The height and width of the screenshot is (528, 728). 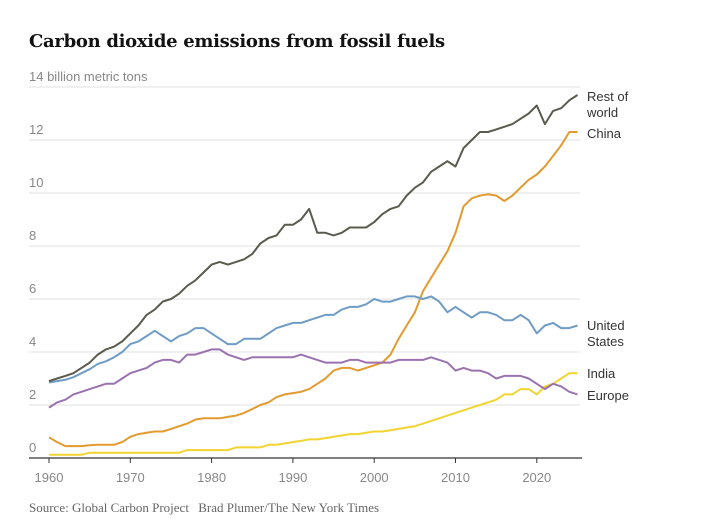 What do you see at coordinates (604, 133) in the screenshot?
I see `legend-label-china: China` at bounding box center [604, 133].